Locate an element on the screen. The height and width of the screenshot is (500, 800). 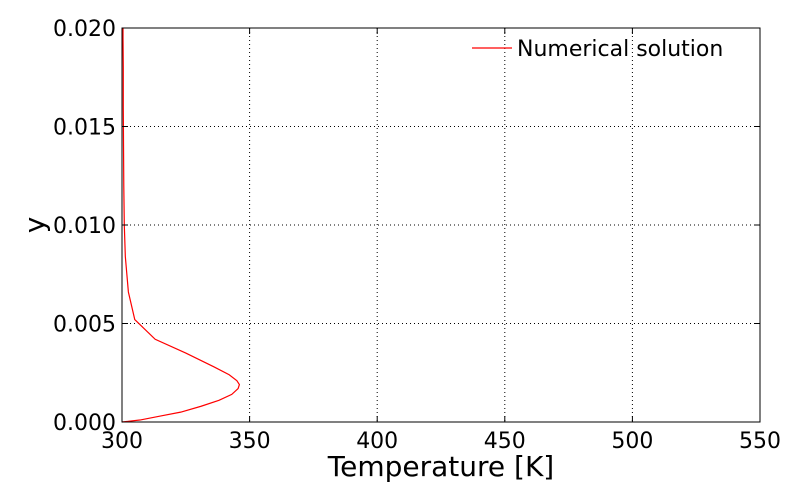
series-layer is located at coordinates (181, 225).